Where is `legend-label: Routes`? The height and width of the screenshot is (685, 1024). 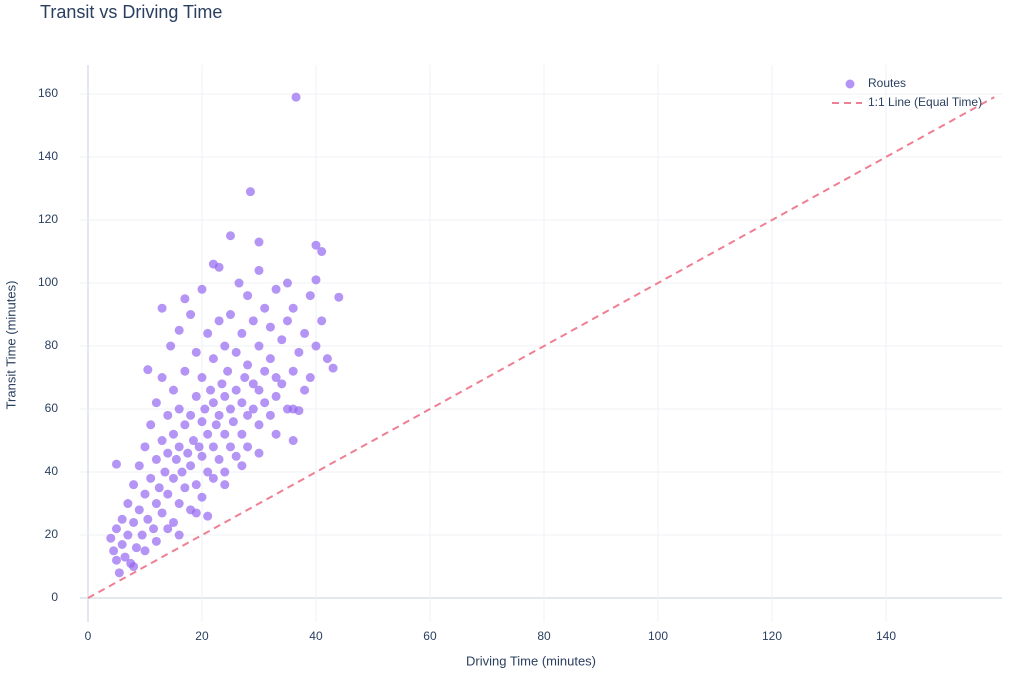 legend-label: Routes is located at coordinates (887, 83).